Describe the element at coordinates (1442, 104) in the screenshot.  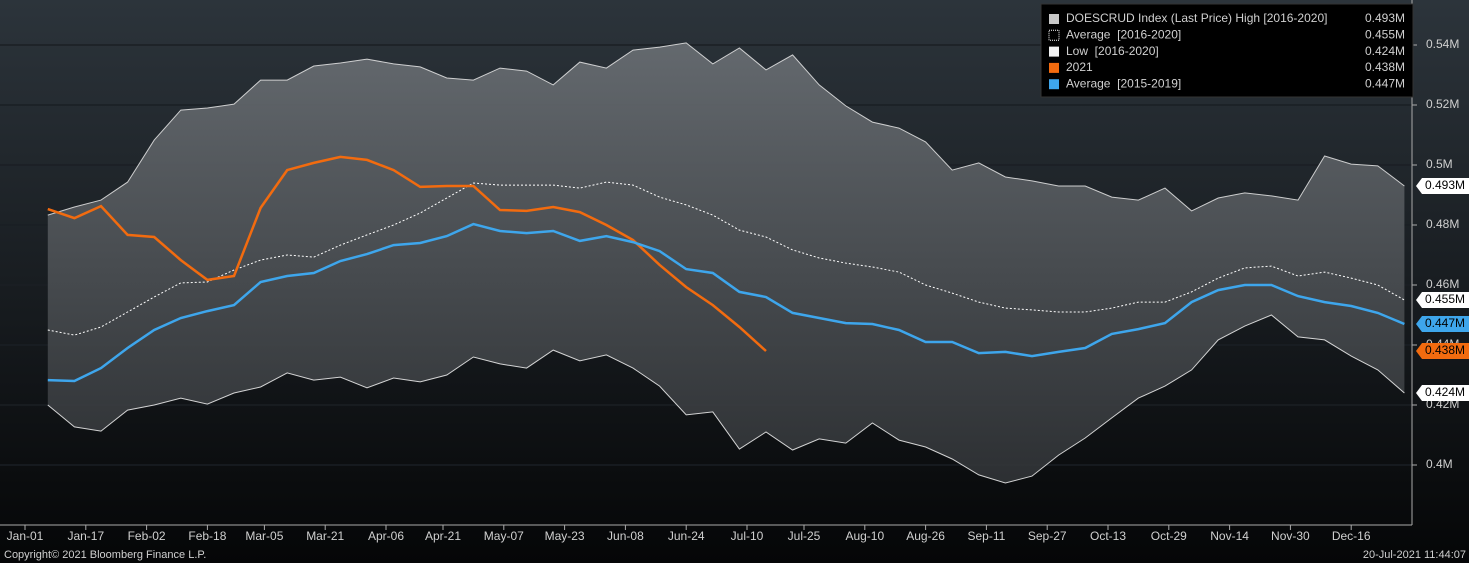
I see `y-tick-label: 0.52M` at that location.